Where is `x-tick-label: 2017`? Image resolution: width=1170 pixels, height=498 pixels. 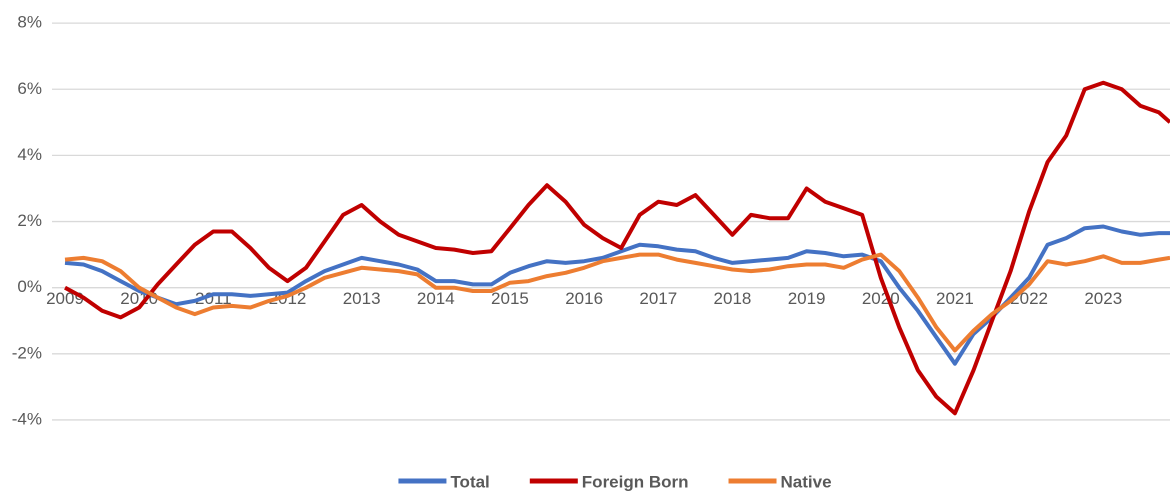
x-tick-label: 2017 is located at coordinates (658, 298).